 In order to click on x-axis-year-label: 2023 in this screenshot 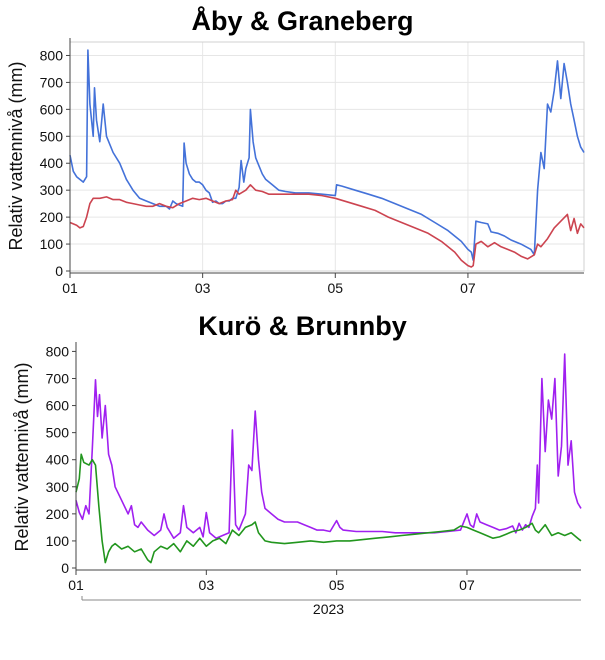, I will do `click(328, 609)`.